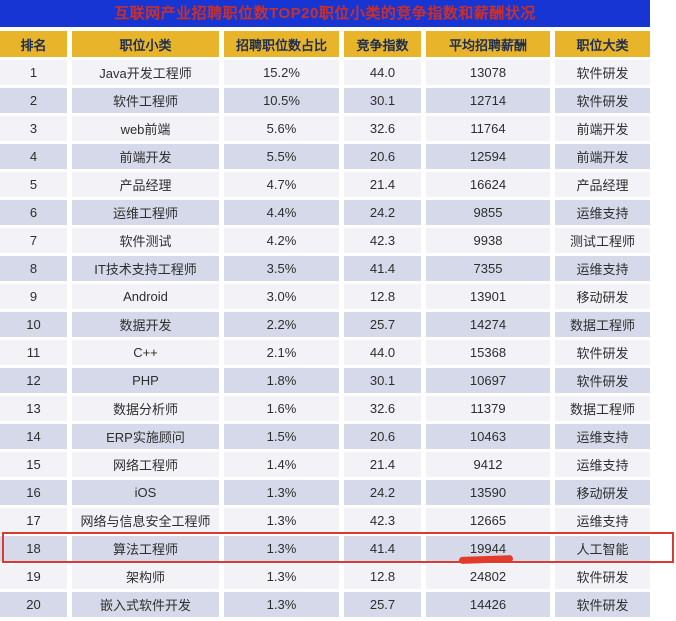 This screenshot has height=621, width=676. Describe the element at coordinates (488, 72) in the screenshot. I see `cell-salary: 13078` at that location.